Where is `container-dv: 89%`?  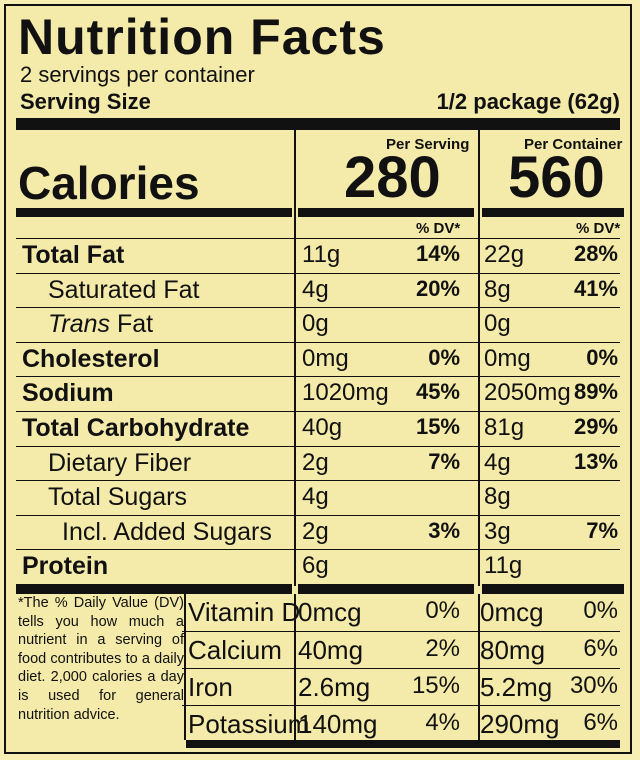 container-dv: 89% is located at coordinates (595, 392).